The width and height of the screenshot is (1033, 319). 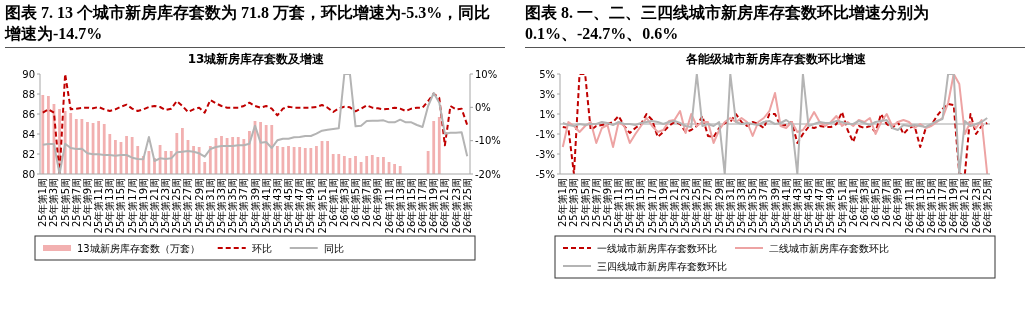 I want to click on legend-label: 一线城市新房库存套数环比, so click(x=657, y=248).